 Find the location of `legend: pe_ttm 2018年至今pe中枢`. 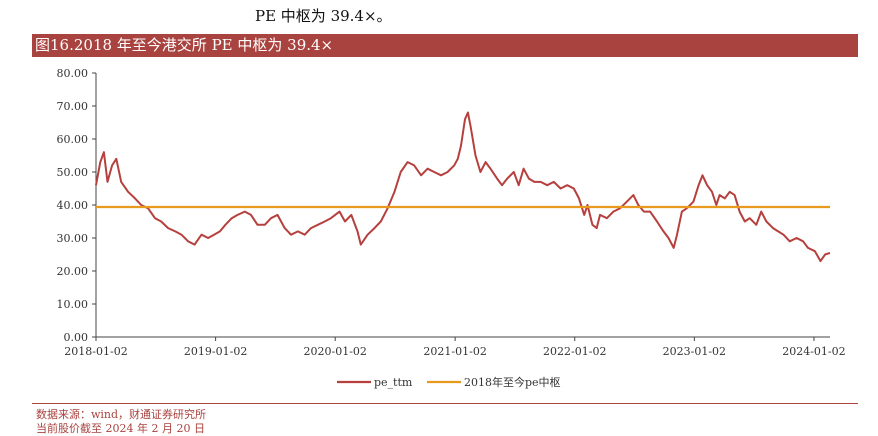

legend: pe_ttm 2018年至今pe中枢 is located at coordinates (449, 382).